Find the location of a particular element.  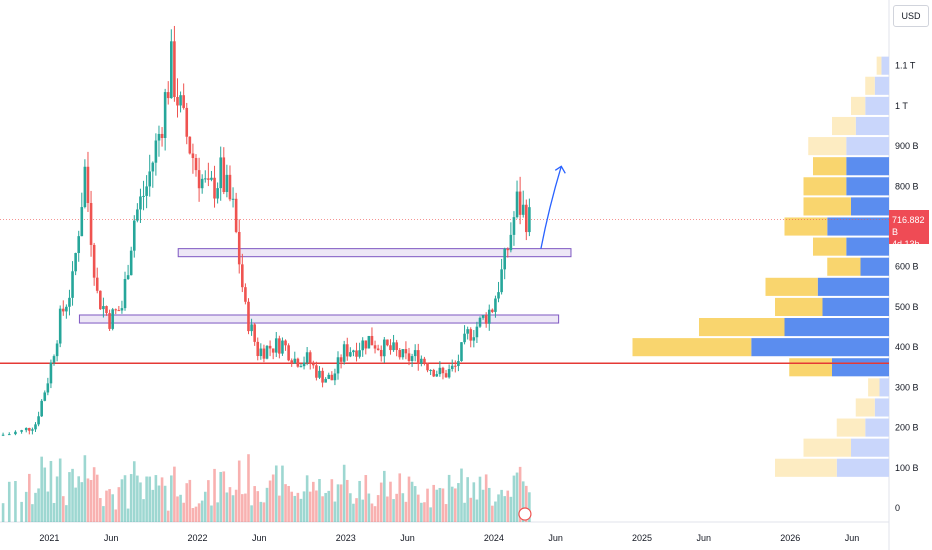

currency-button: USD is located at coordinates (911, 16).